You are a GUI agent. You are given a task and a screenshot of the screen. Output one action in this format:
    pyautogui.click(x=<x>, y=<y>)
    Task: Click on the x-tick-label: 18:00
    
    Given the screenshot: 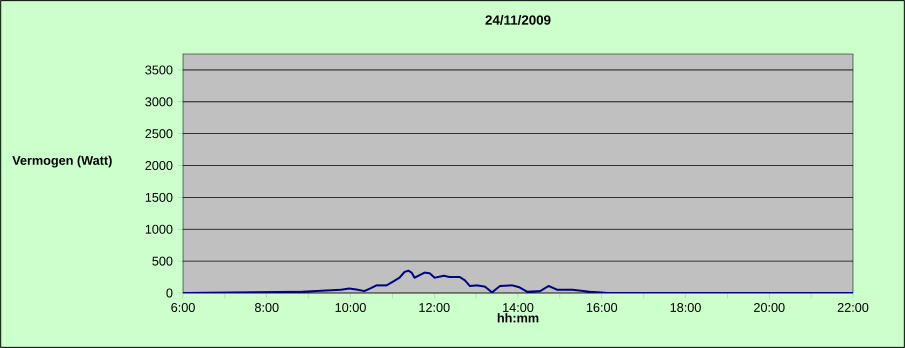 What is the action you would take?
    pyautogui.click(x=685, y=307)
    